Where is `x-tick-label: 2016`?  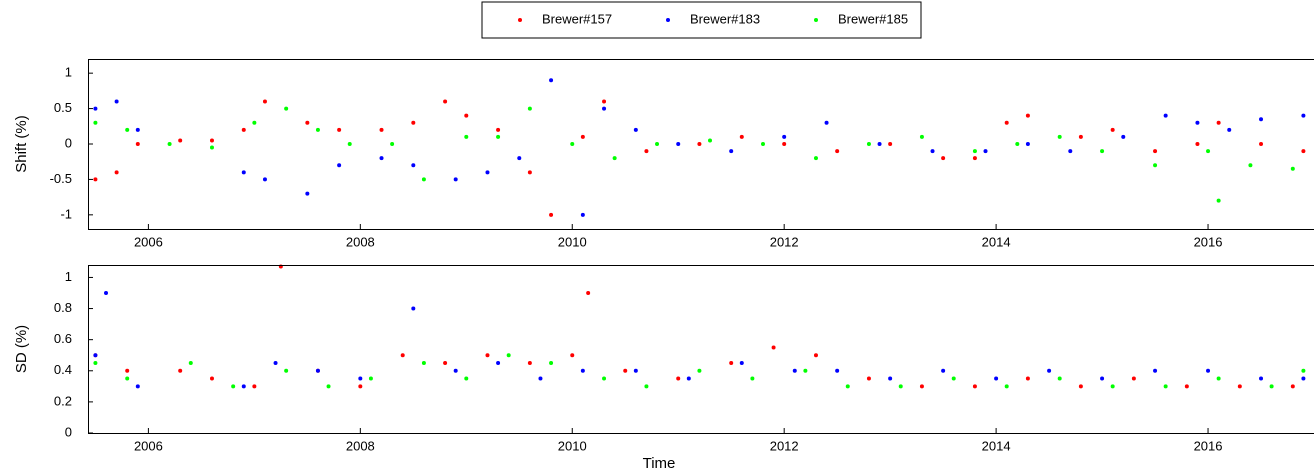
x-tick-label: 2016 is located at coordinates (1208, 445).